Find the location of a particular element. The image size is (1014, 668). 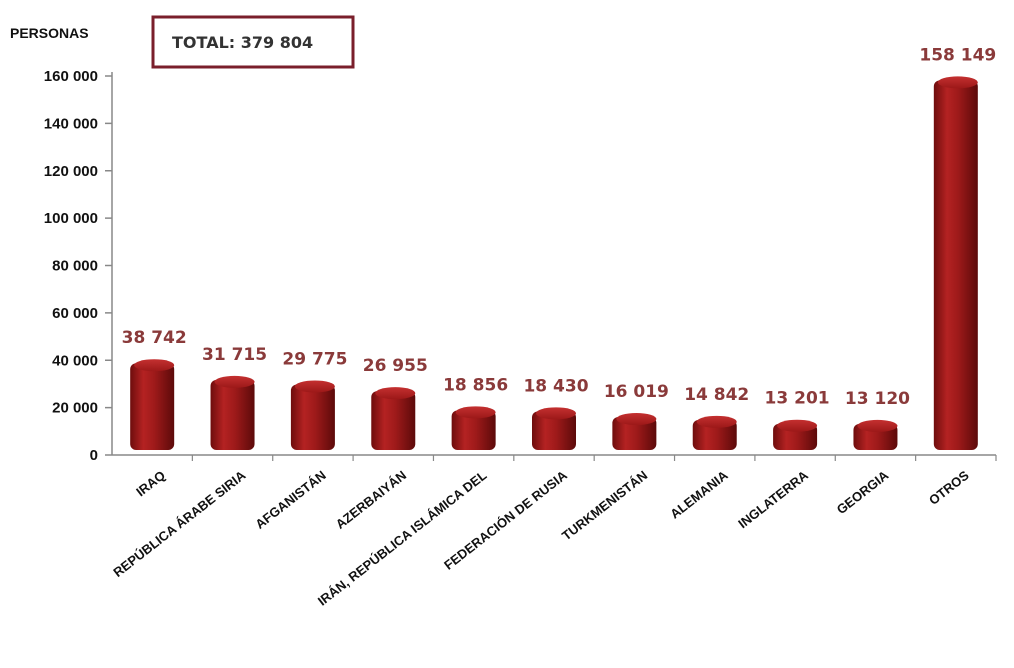

x-tick-label: IRÁN, REPÚBLICA ISLÁMICA DEL is located at coordinates (402, 538).